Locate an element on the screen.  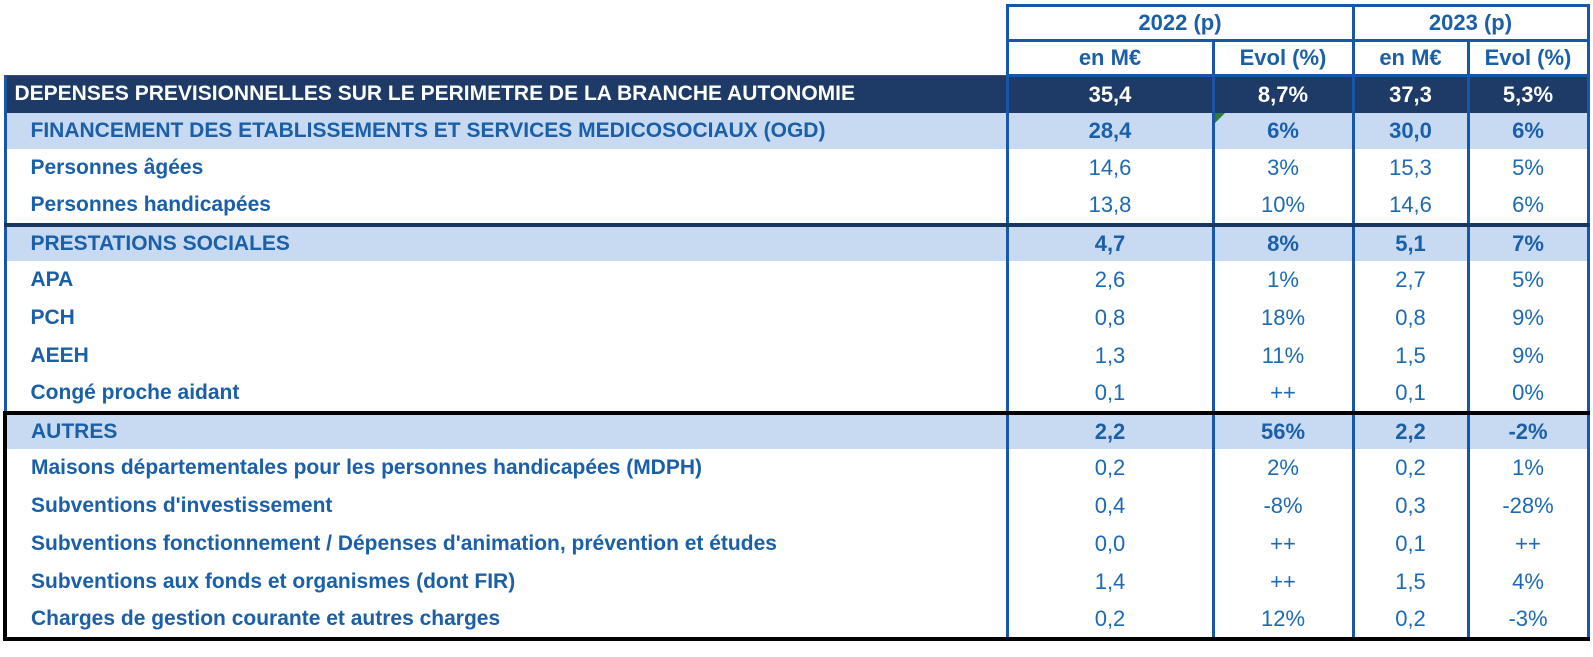
cell-2023-meur: 14,6 is located at coordinates (1409, 205).